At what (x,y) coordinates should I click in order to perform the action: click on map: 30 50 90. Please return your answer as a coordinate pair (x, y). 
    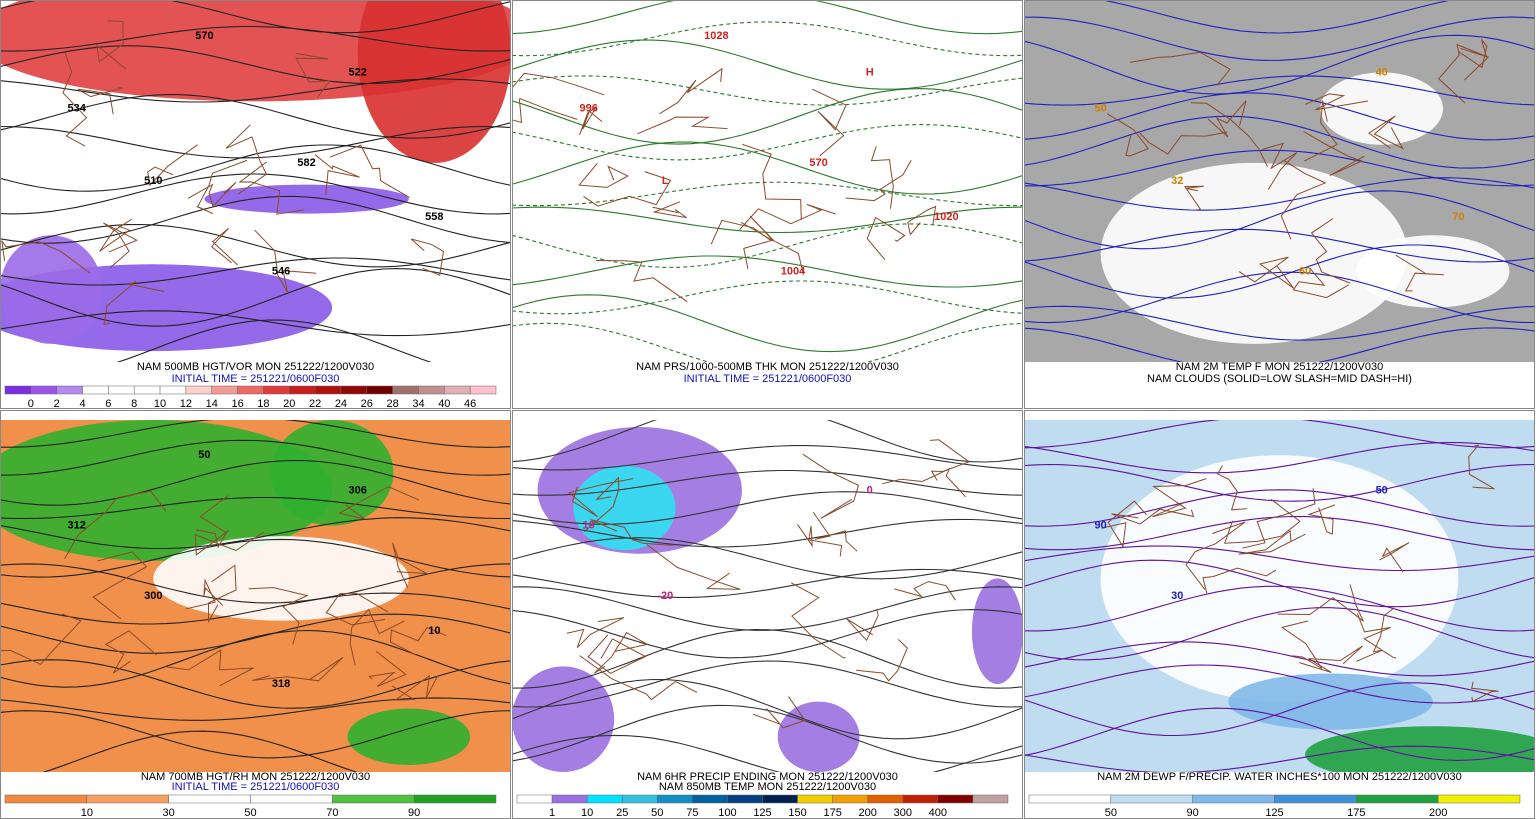
    Looking at the image, I should click on (1279, 596).